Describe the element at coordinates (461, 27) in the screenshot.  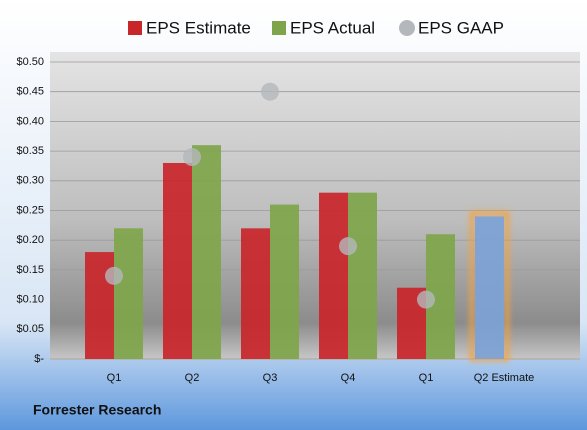
I see `legend-label: EPS GAAP` at that location.